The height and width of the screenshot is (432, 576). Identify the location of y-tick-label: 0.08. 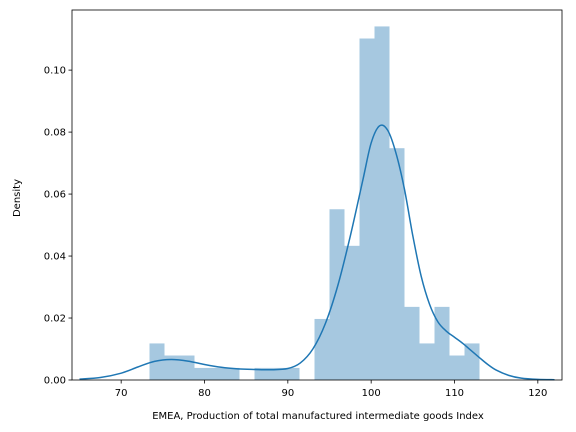
(55, 133).